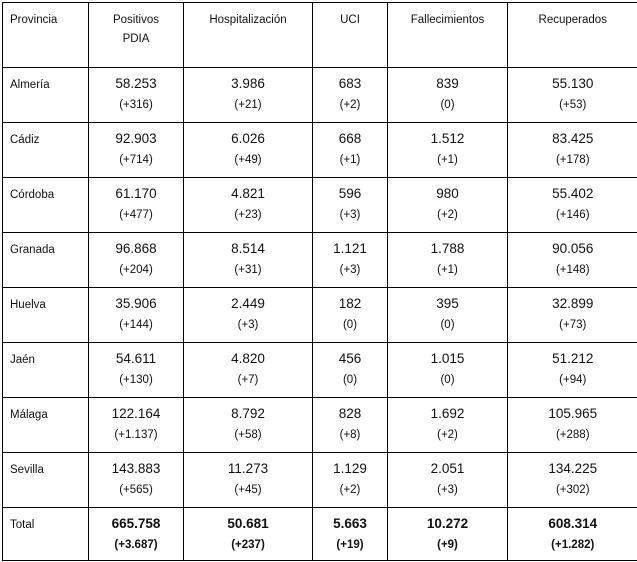 The width and height of the screenshot is (637, 562). I want to click on stat-cell: 665.758 (+3.687), so click(136, 534).